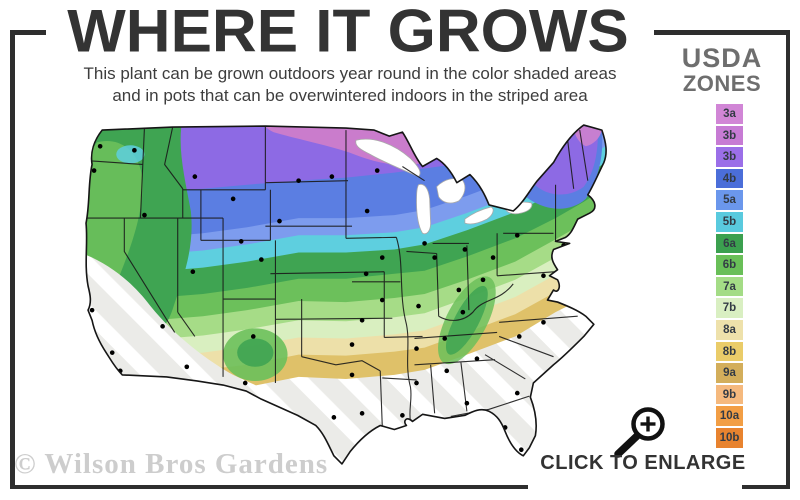 The image size is (800, 500). What do you see at coordinates (729, 286) in the screenshot?
I see `legend-zone-chip: 7a` at bounding box center [729, 286].